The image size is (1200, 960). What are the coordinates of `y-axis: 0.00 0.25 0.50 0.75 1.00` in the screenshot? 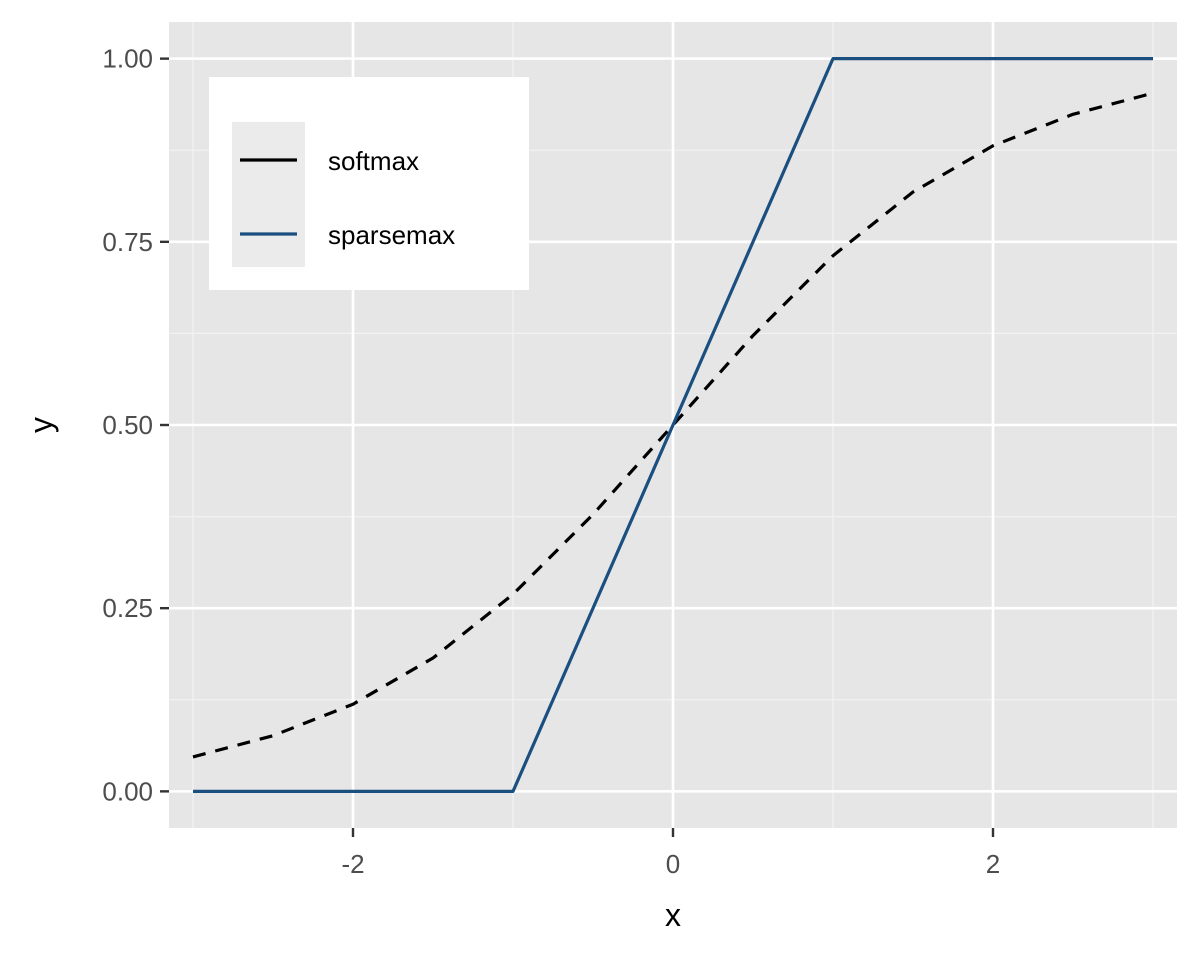 It's located at (135, 425).